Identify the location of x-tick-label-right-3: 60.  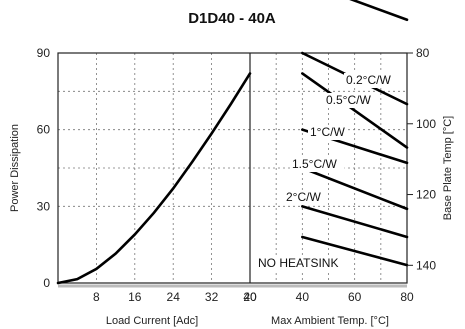
(355, 297).